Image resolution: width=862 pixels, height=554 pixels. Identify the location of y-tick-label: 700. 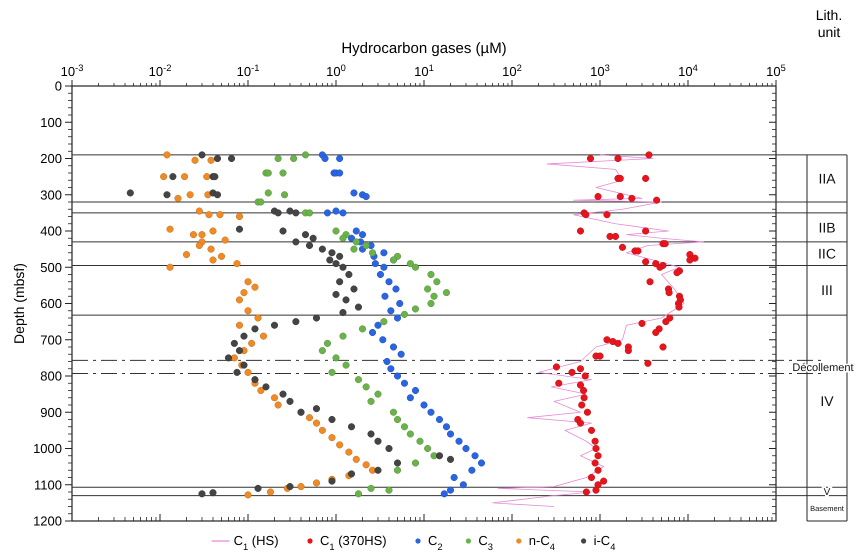
(51, 340).